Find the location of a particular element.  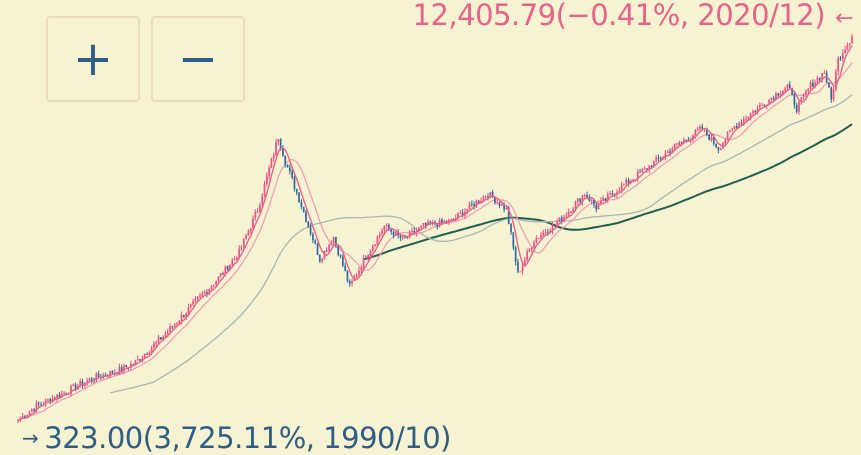

zoom-in-button: + is located at coordinates (93, 59).